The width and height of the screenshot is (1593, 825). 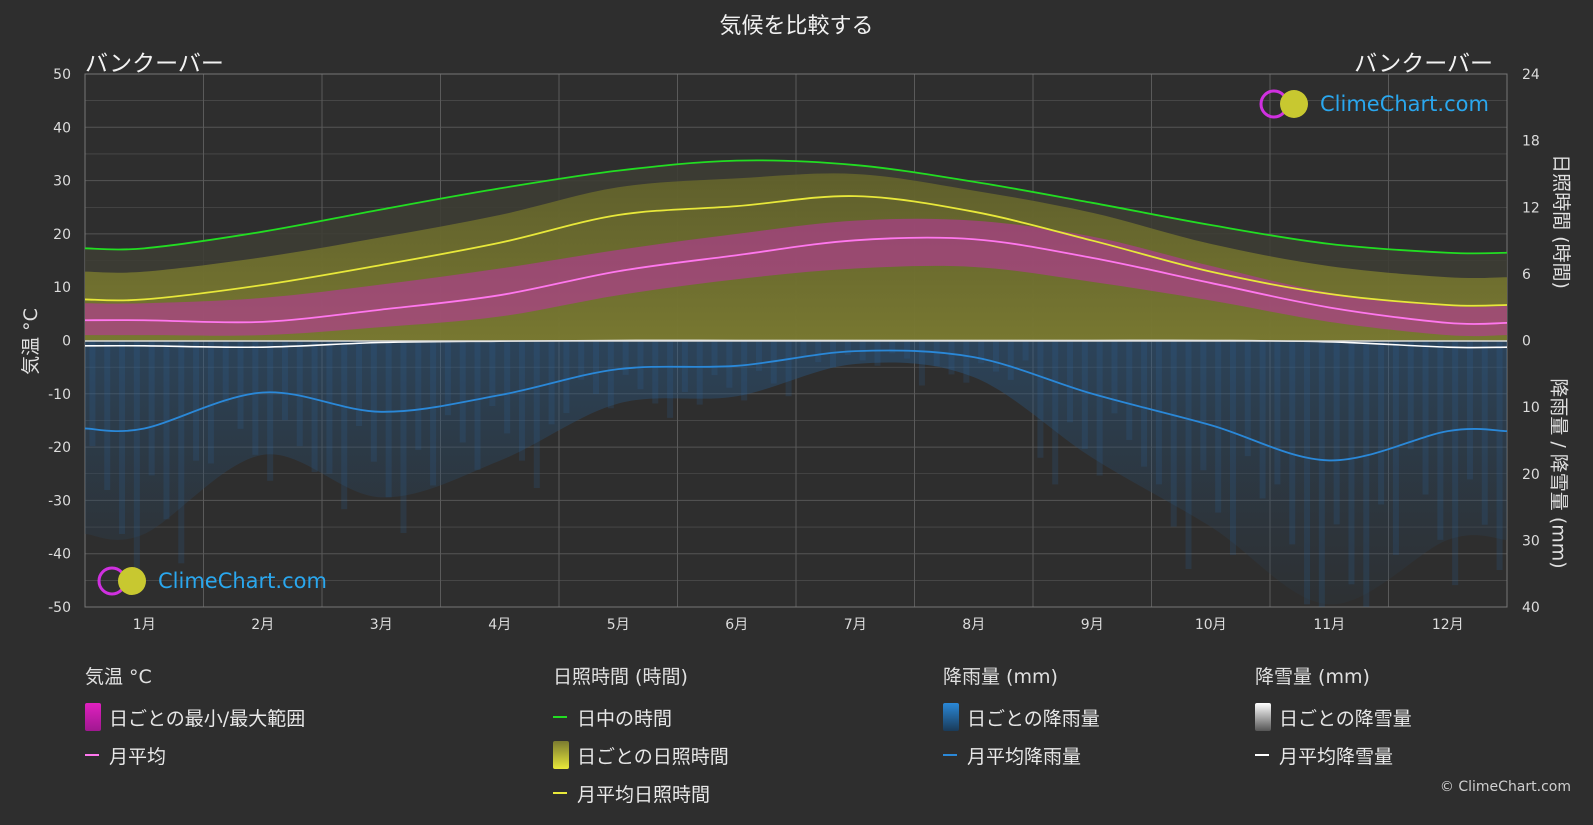 I want to click on left-tick-label: 40, so click(x=62, y=128).